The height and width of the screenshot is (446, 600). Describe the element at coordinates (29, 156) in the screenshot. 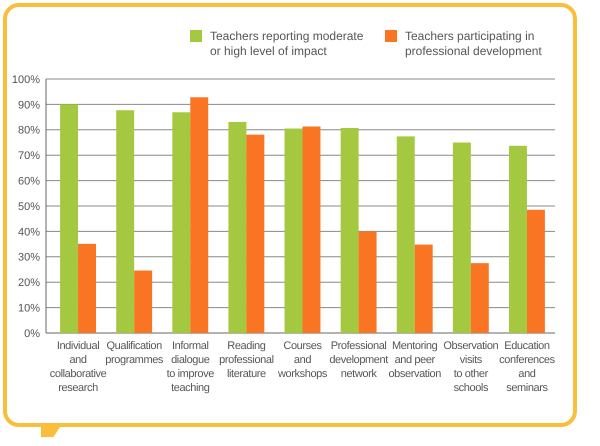

I see `y-tick-label: 70%` at that location.